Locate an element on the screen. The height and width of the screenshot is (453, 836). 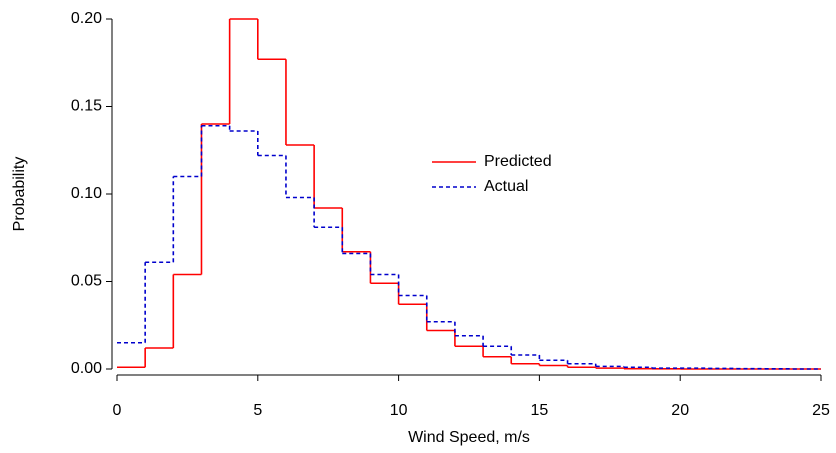
y-tick-label: 0.00 is located at coordinates (86, 368).